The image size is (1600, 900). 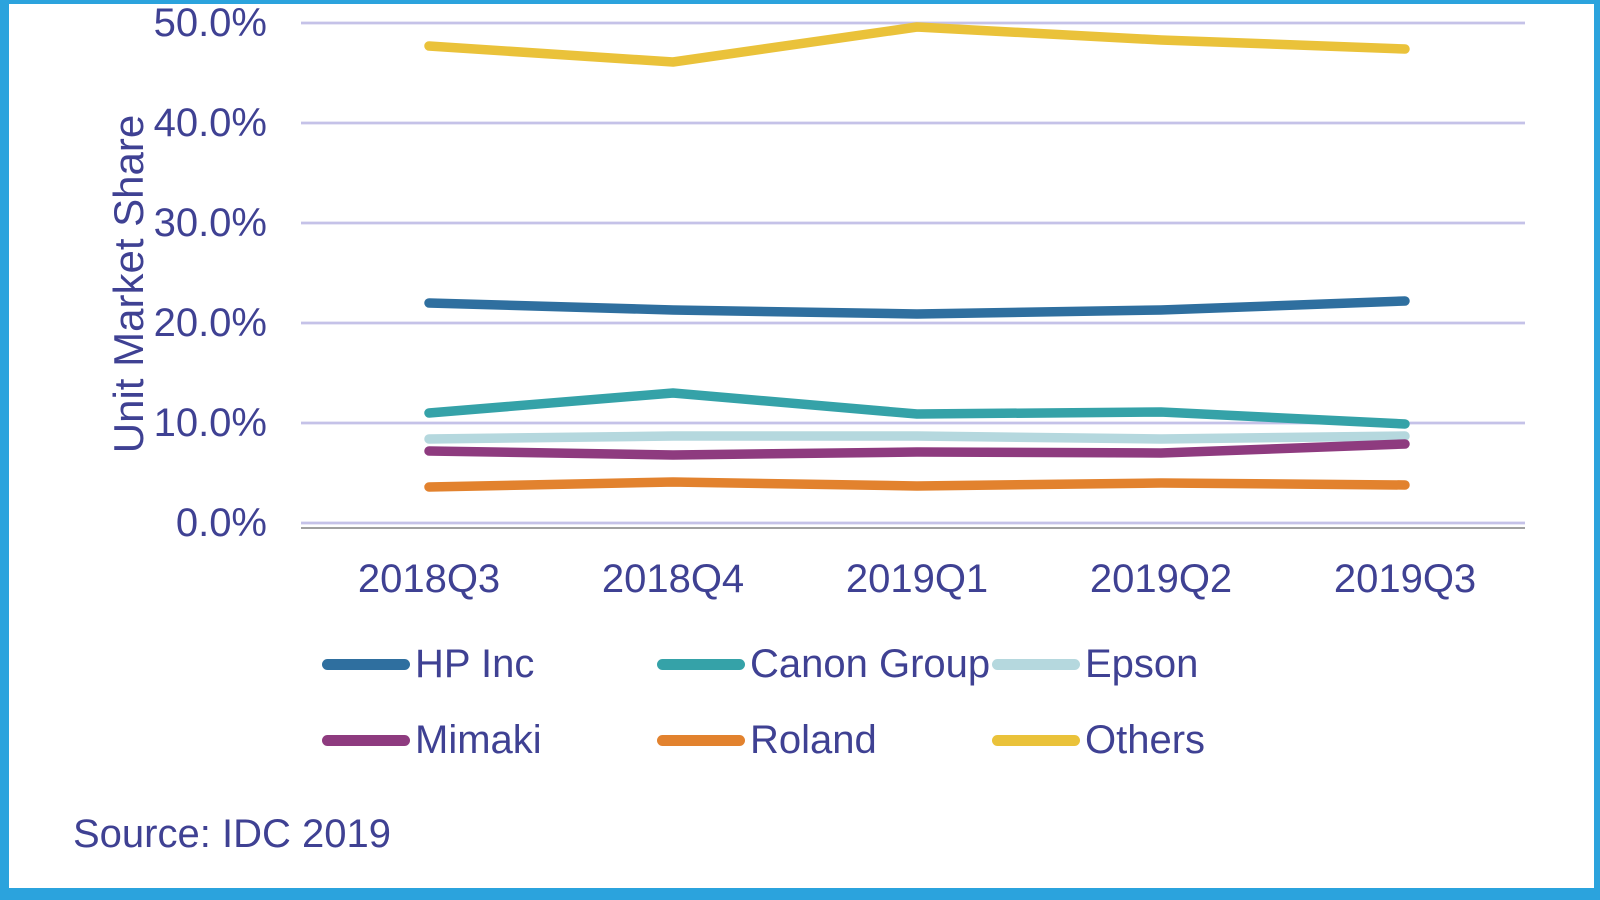 What do you see at coordinates (673, 579) in the screenshot?
I see `x-tick-label: 2018Q4` at bounding box center [673, 579].